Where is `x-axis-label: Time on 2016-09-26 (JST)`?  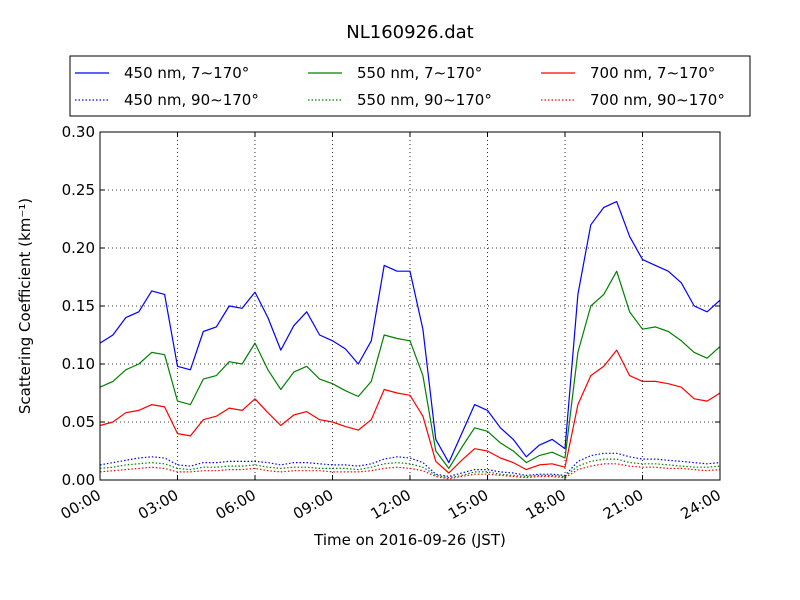
x-axis-label: Time on 2016-09-26 (JST) is located at coordinates (409, 540).